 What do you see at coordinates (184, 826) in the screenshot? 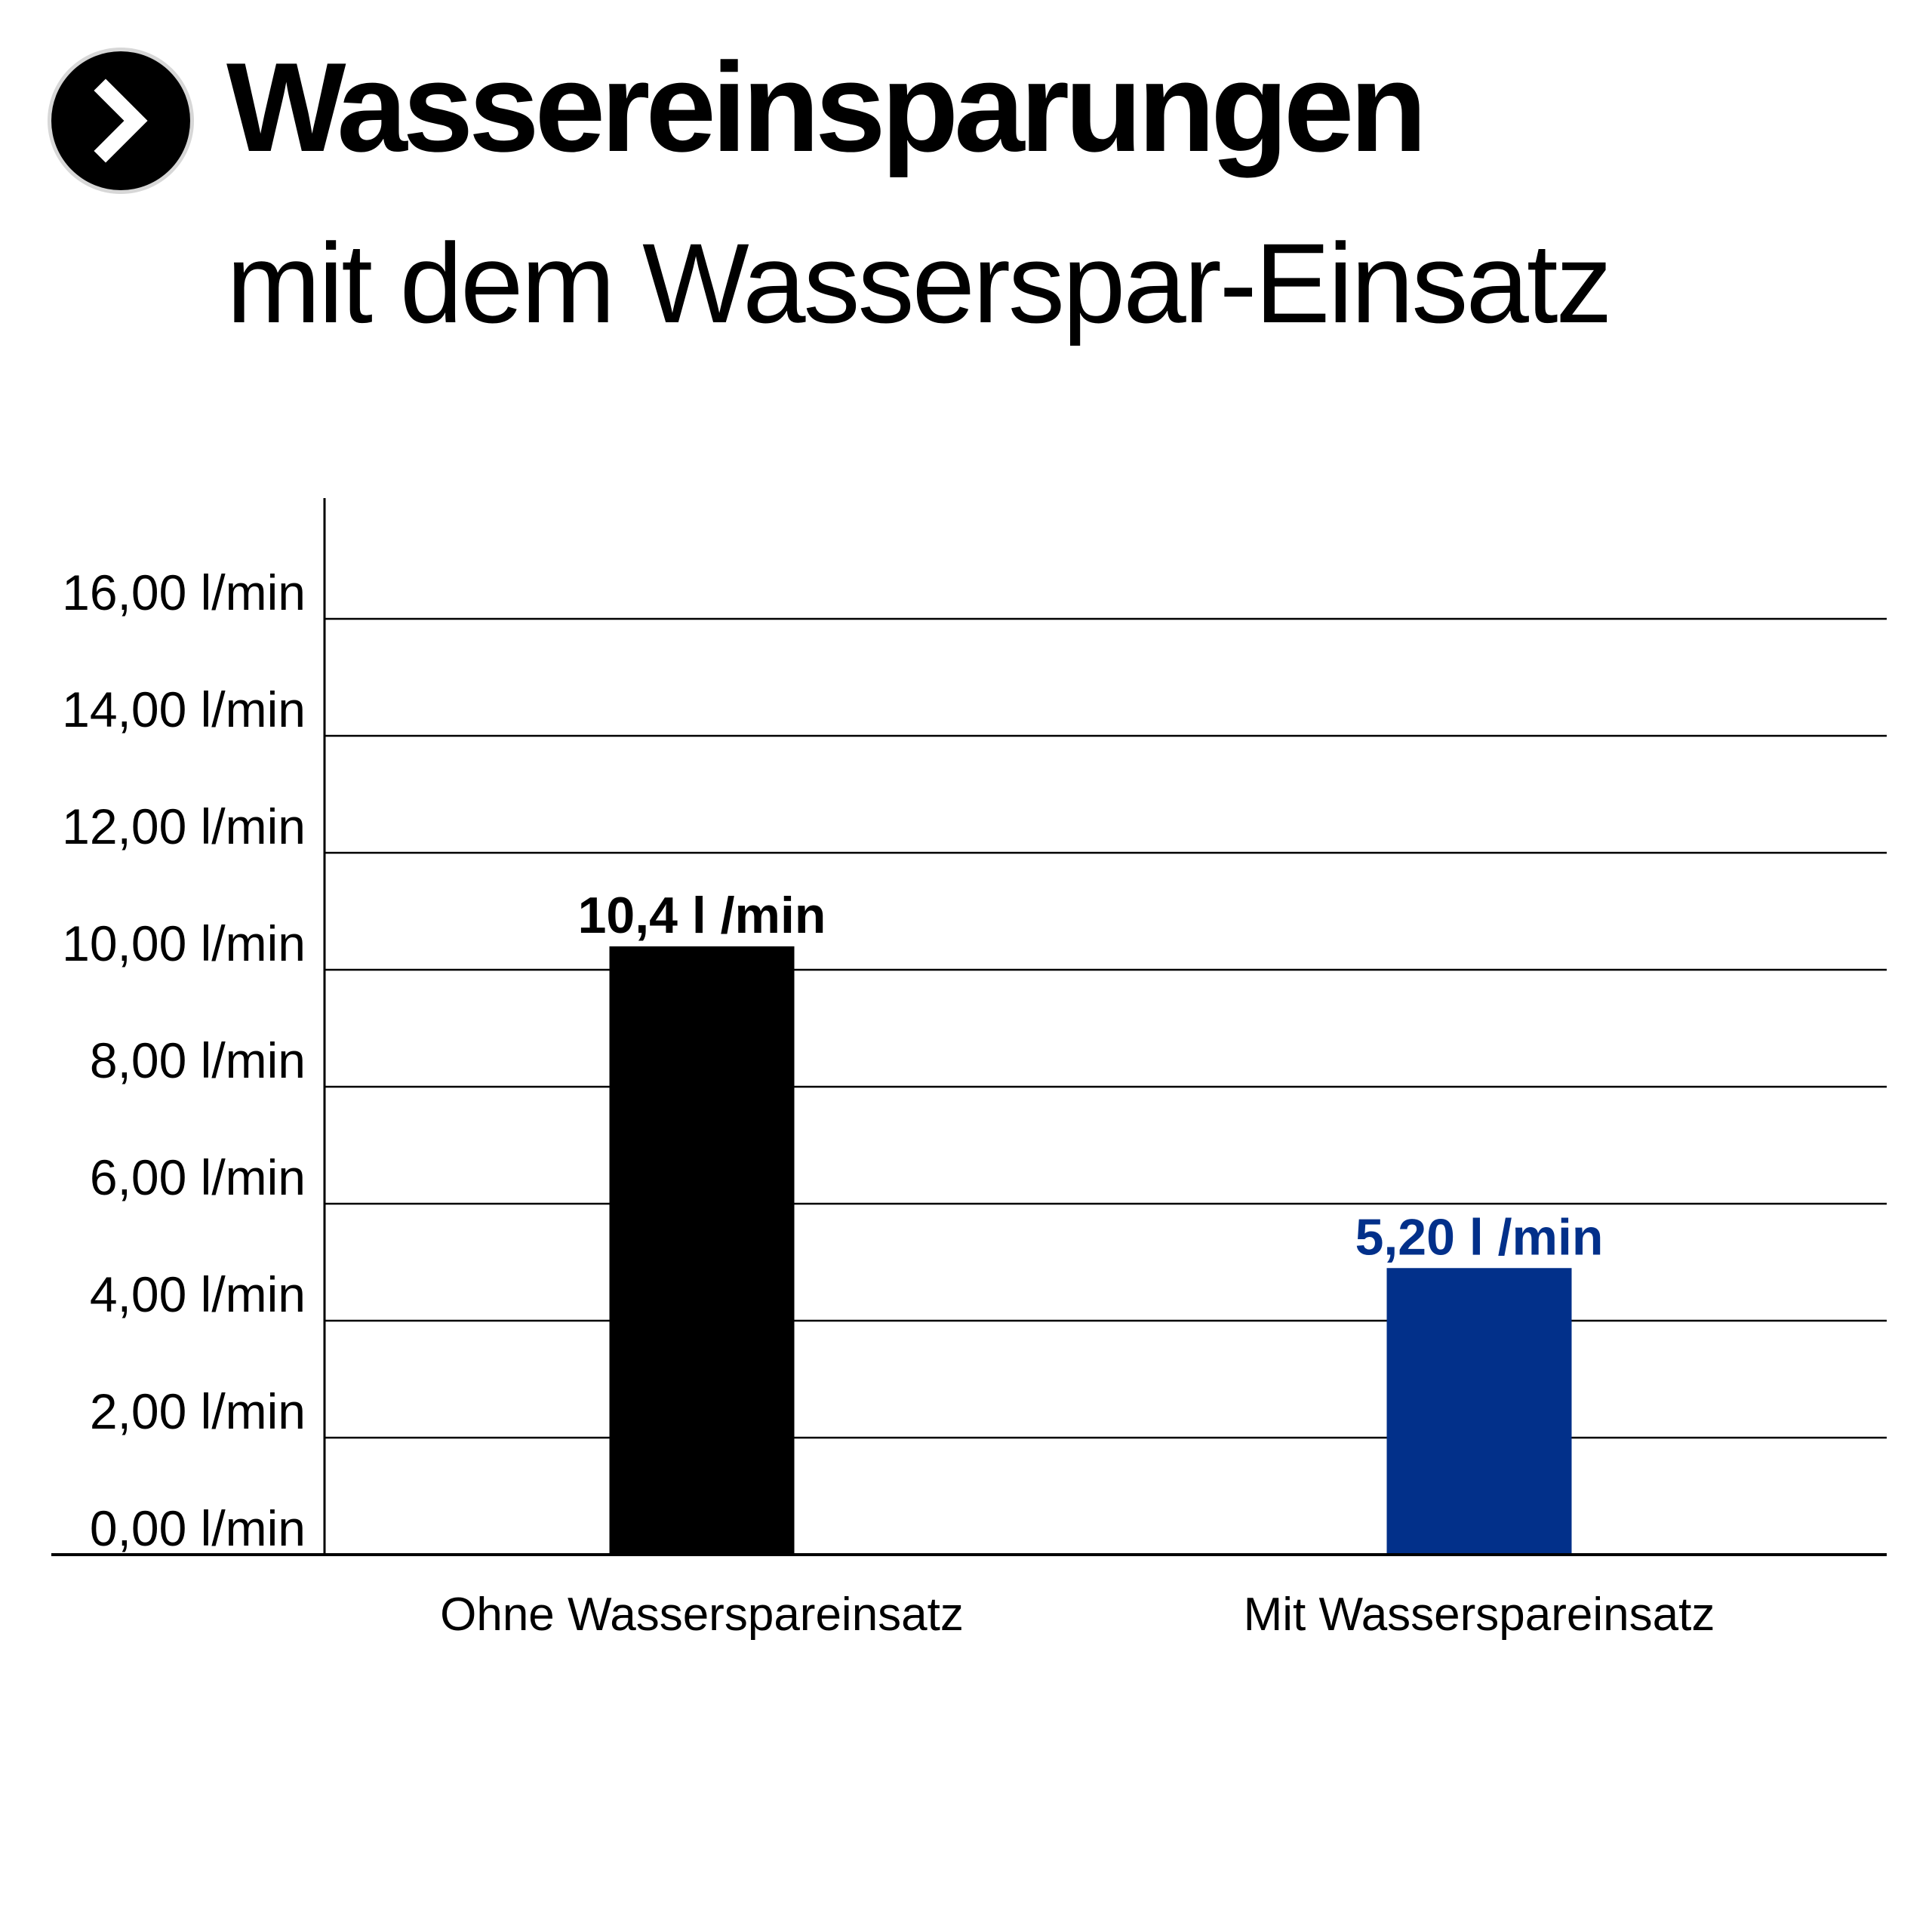
I see `y-tick-label: 12,00 l/min` at bounding box center [184, 826].